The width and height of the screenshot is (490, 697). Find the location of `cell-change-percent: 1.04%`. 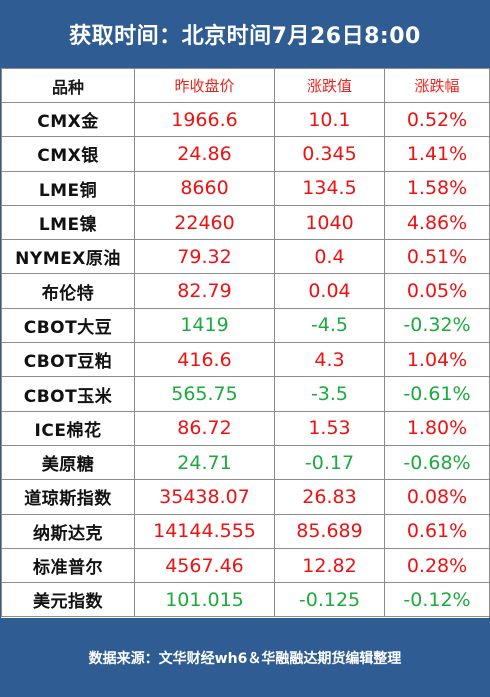

cell-change-percent: 1.04% is located at coordinates (437, 360).